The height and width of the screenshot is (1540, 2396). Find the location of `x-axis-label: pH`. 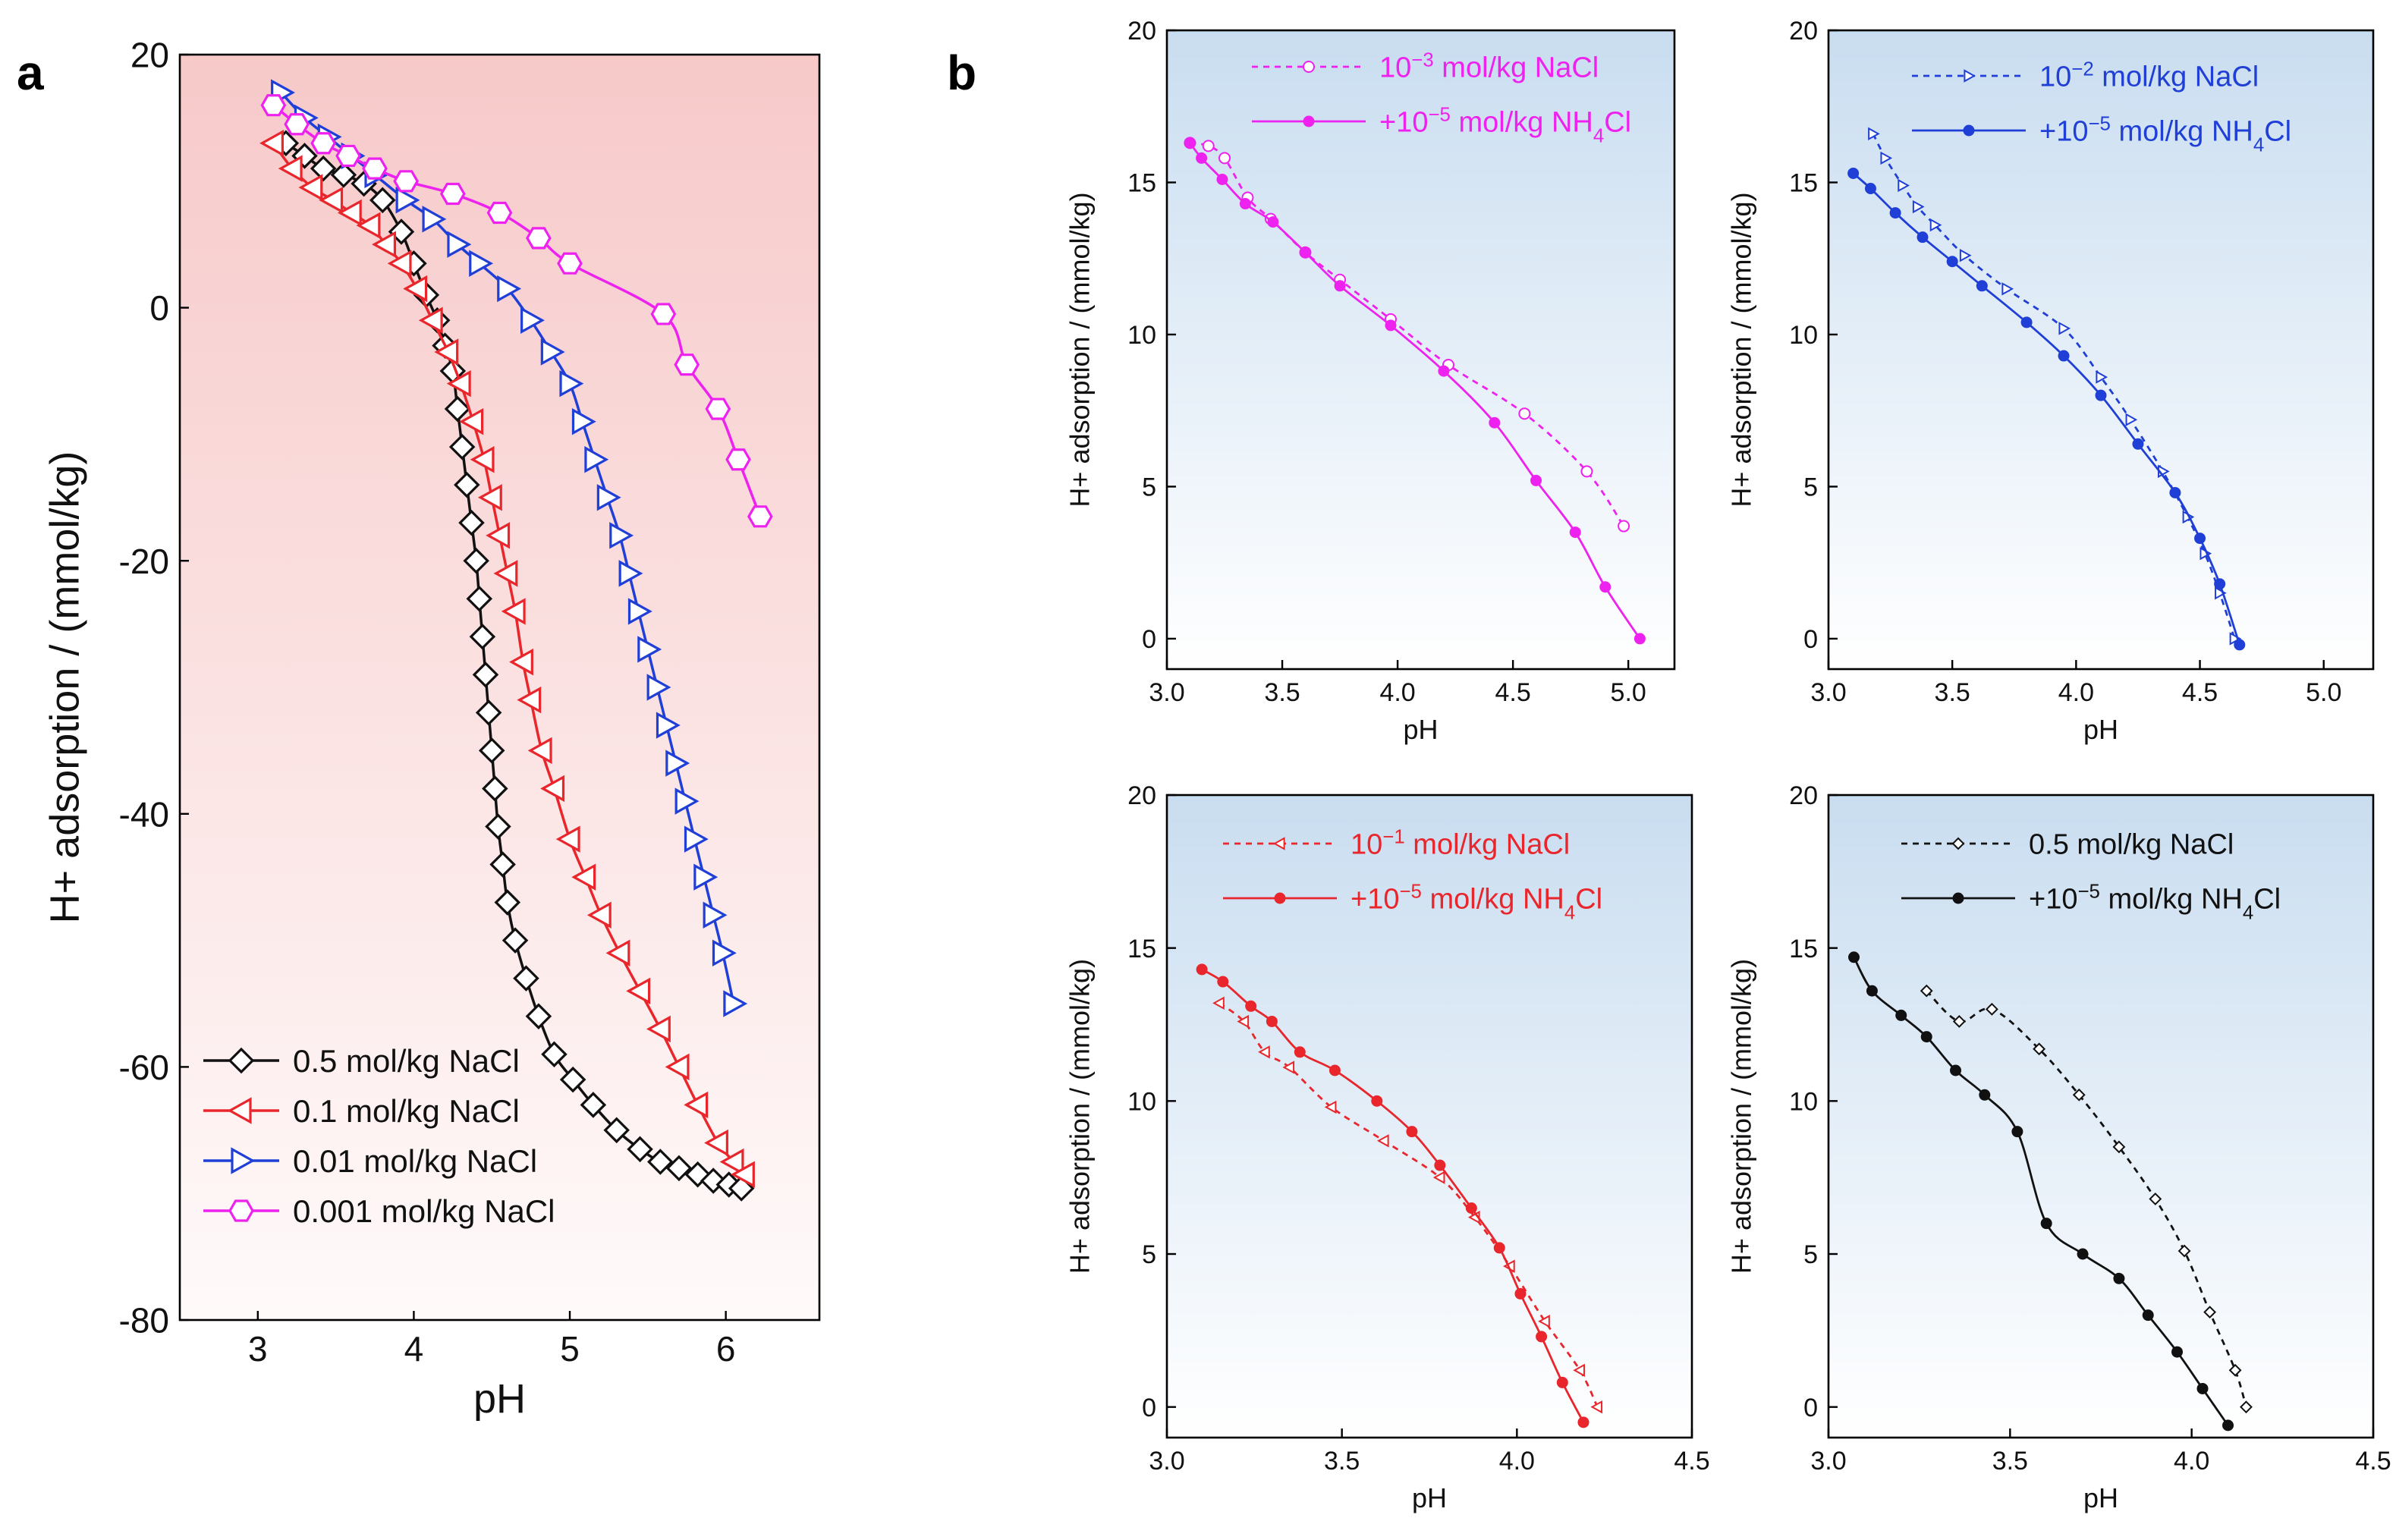

x-axis-label: pH is located at coordinates (500, 1399).